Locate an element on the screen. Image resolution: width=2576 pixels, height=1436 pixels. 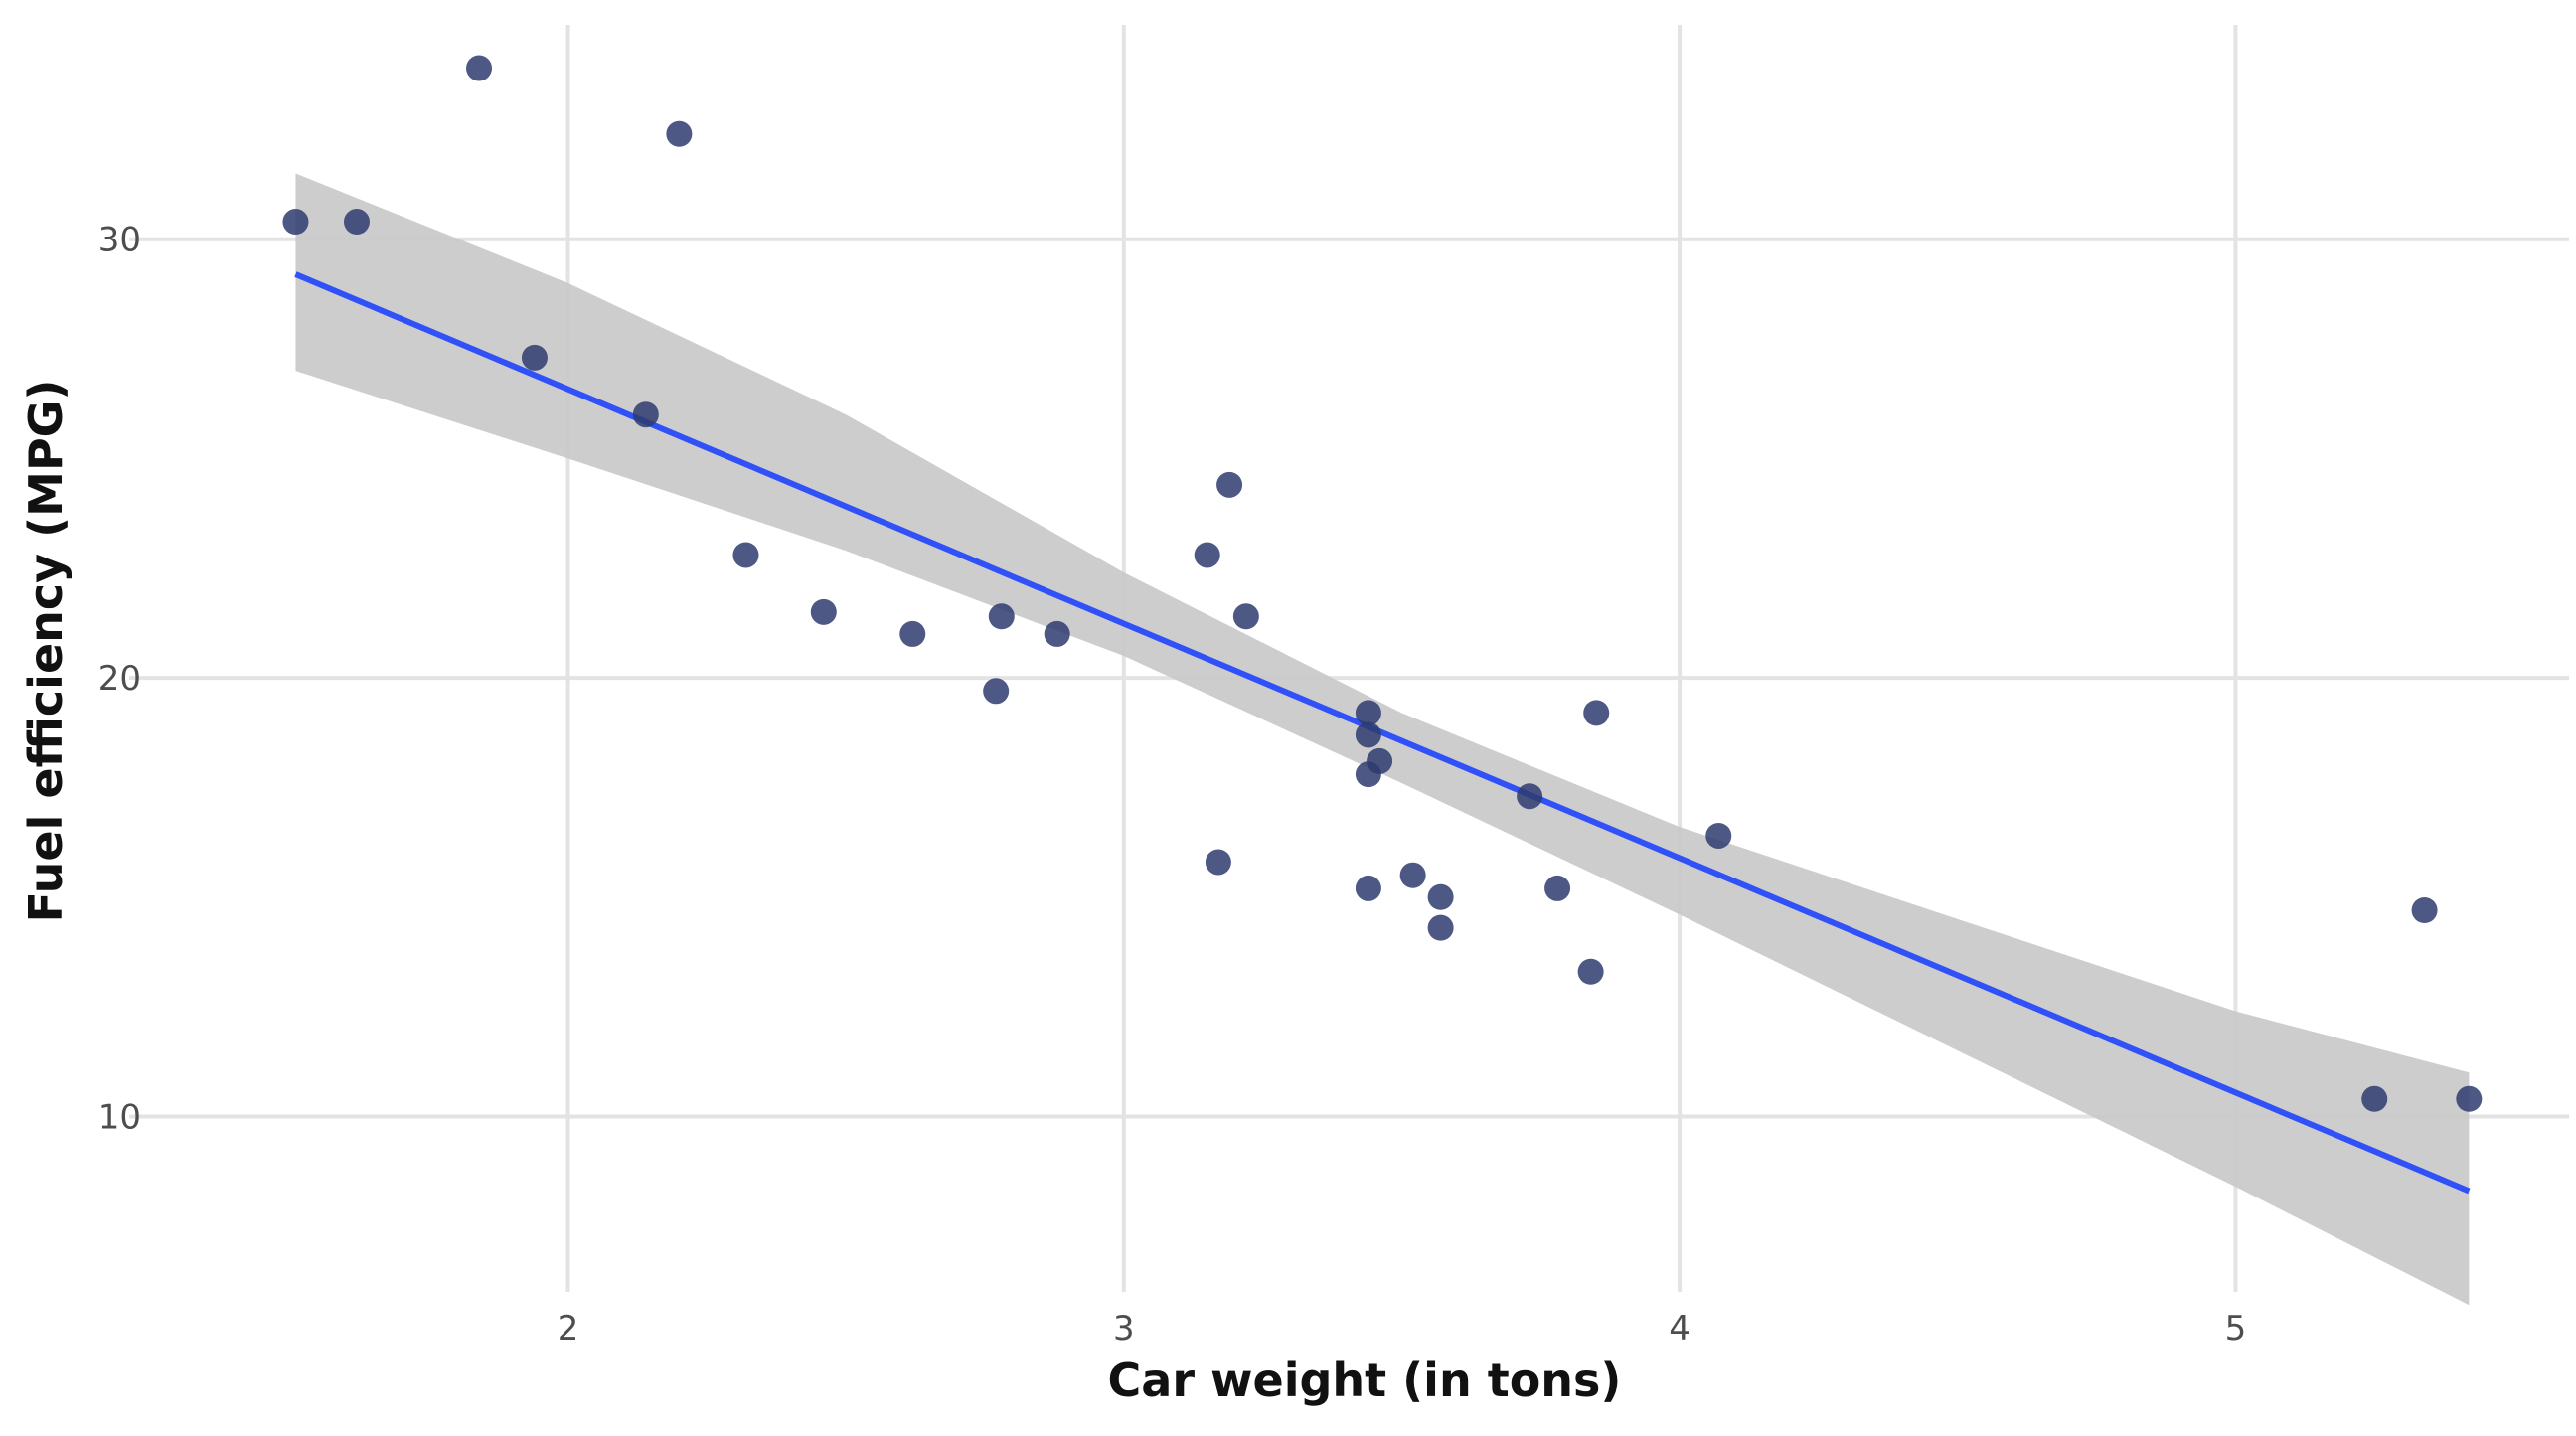
x-tick-label: 2 is located at coordinates (568, 1329).